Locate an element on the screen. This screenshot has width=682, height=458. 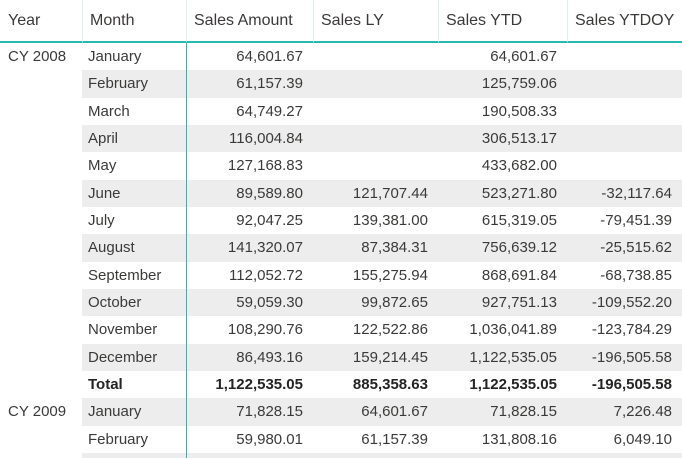
cell-year: CY 2009 is located at coordinates (41, 412).